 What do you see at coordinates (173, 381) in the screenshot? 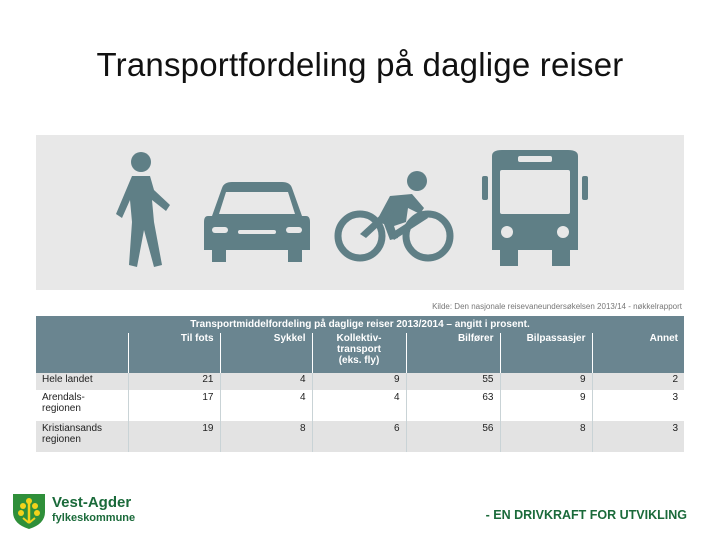
I see `table-cell: 21` at bounding box center [173, 381].